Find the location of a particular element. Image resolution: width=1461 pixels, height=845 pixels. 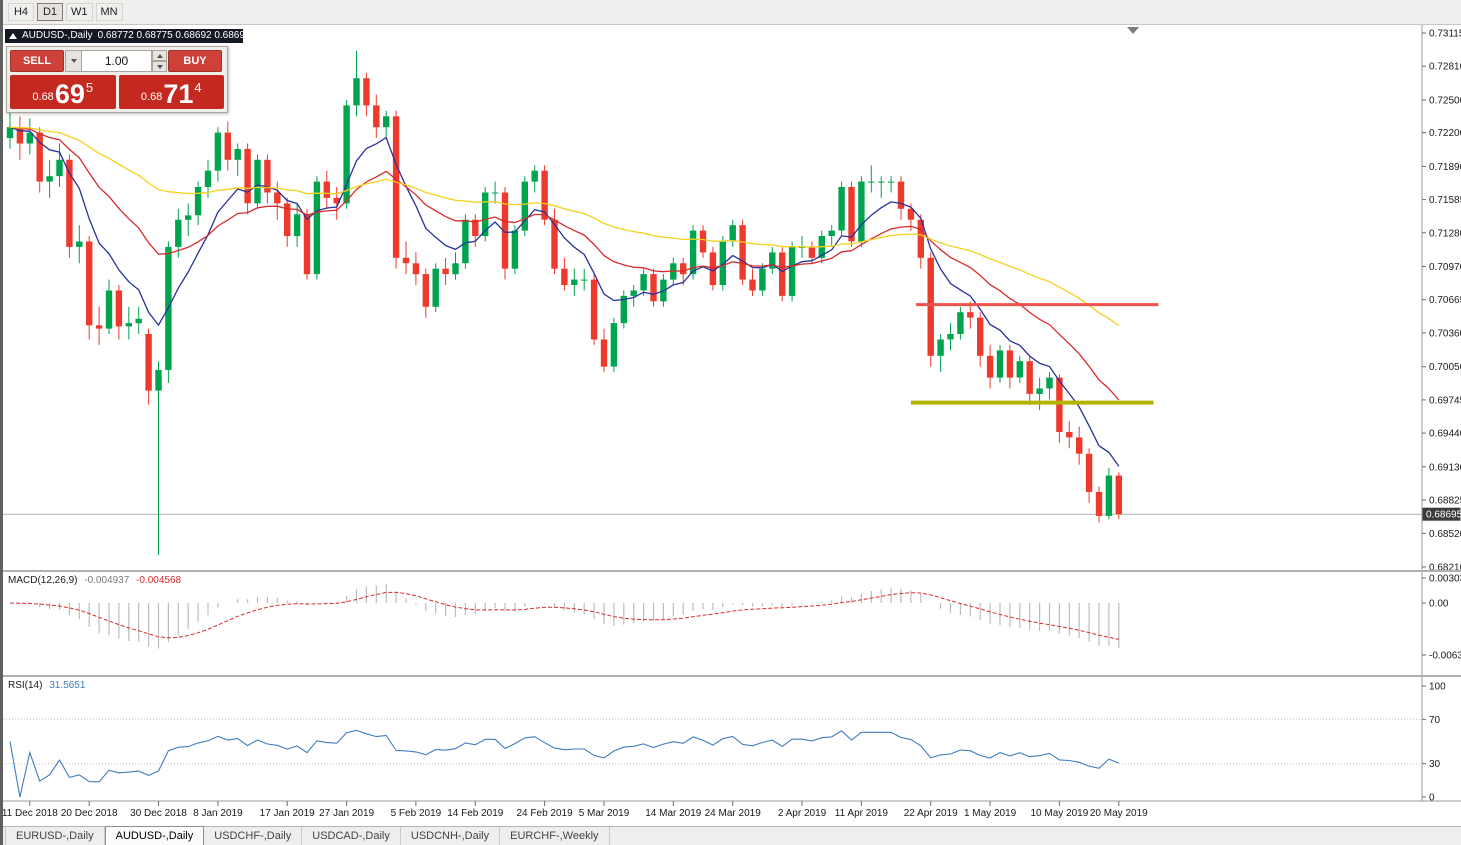

buy-price-fraction: 4 is located at coordinates (198, 87).